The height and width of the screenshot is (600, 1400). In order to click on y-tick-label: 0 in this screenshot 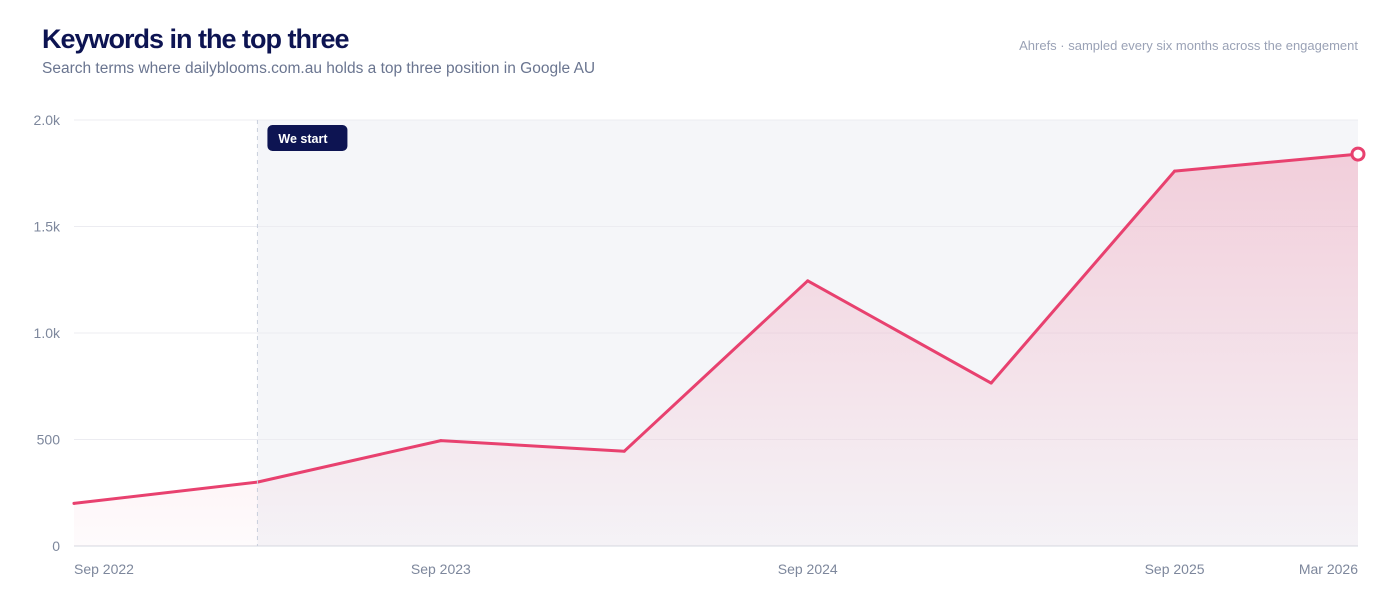, I will do `click(56, 546)`.